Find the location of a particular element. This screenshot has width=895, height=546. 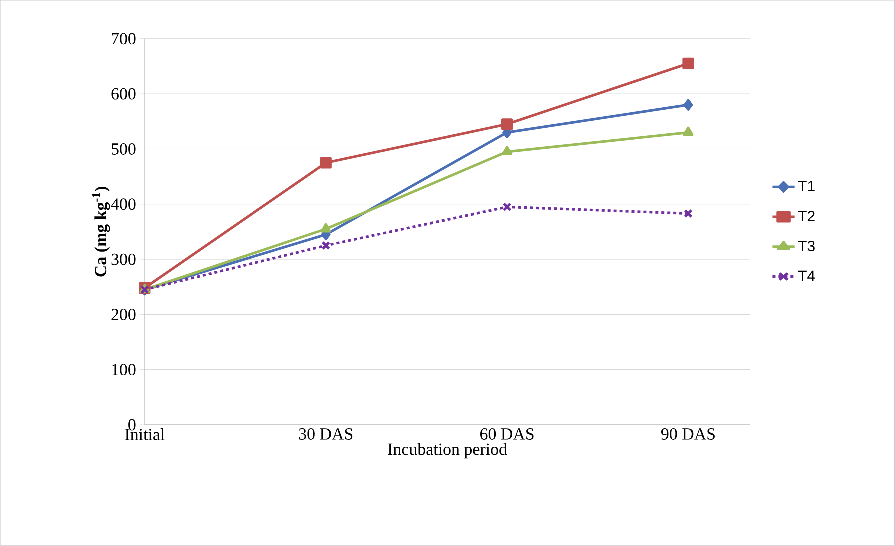

x-tick-label: Initial is located at coordinates (145, 434).